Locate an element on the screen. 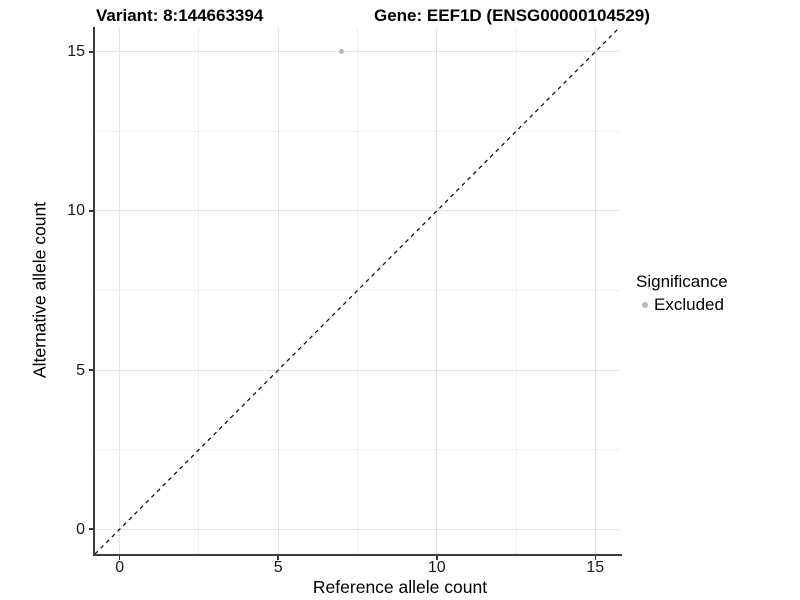 The image size is (800, 600). y-tick-label: 0 is located at coordinates (80, 529).